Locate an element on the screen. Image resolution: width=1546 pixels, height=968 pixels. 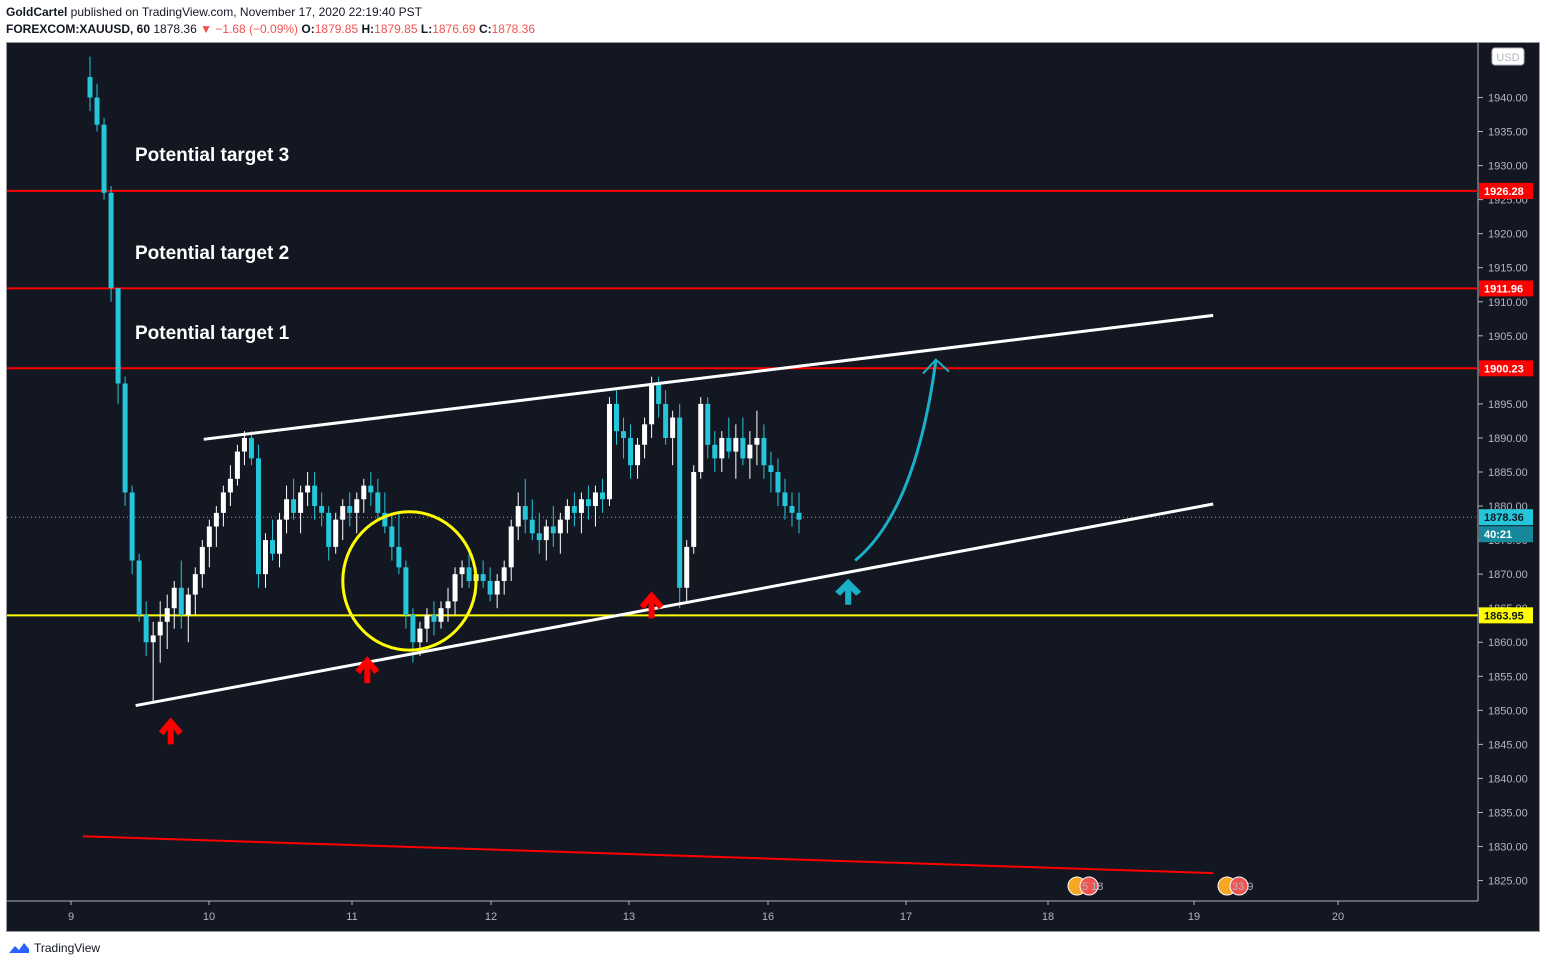
target-annotation: Potential target 2 is located at coordinates (212, 253).